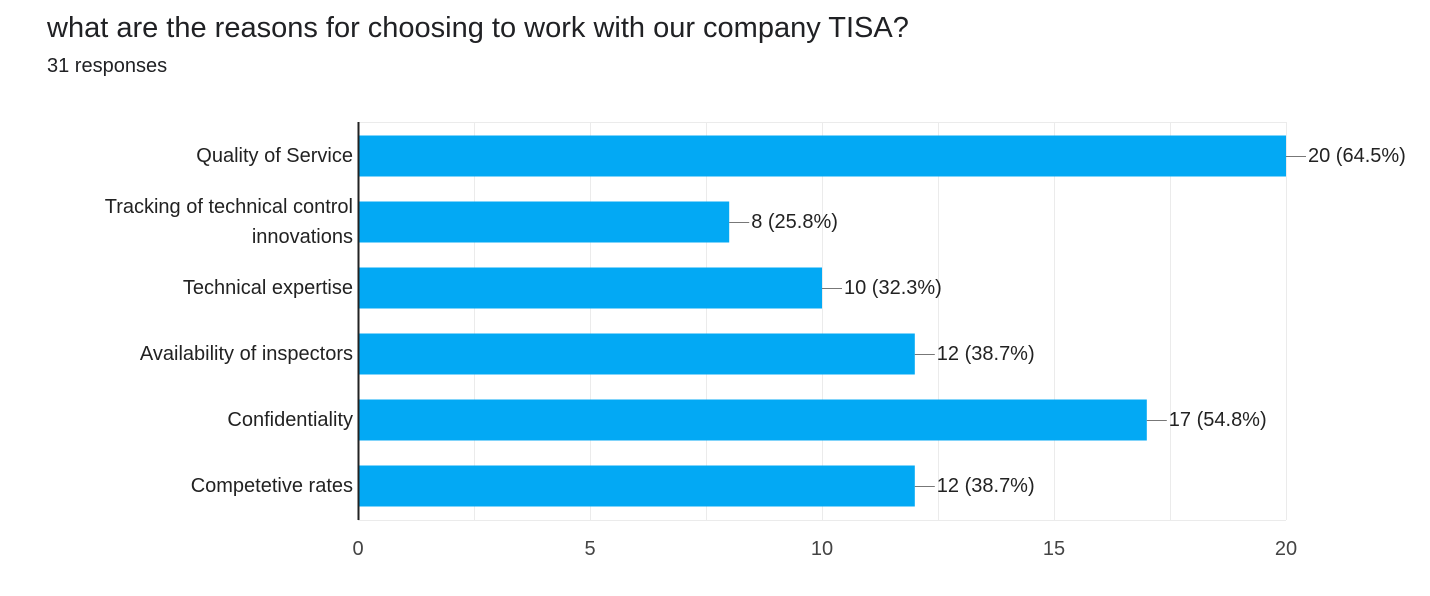 The height and width of the screenshot is (596, 1430). What do you see at coordinates (1357, 156) in the screenshot?
I see `data-label: 20 (64.5%)` at bounding box center [1357, 156].